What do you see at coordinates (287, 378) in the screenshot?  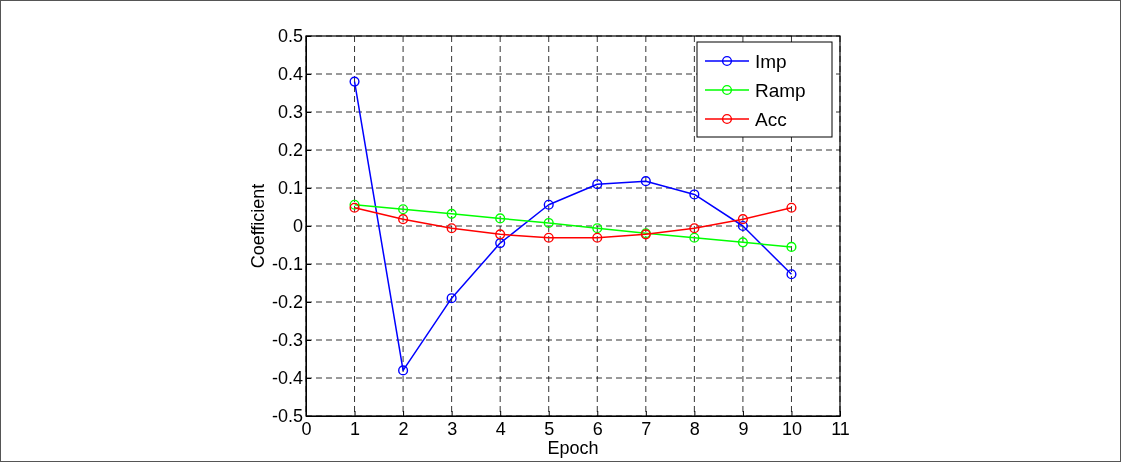 I see `y-tick-label: -0.4` at bounding box center [287, 378].